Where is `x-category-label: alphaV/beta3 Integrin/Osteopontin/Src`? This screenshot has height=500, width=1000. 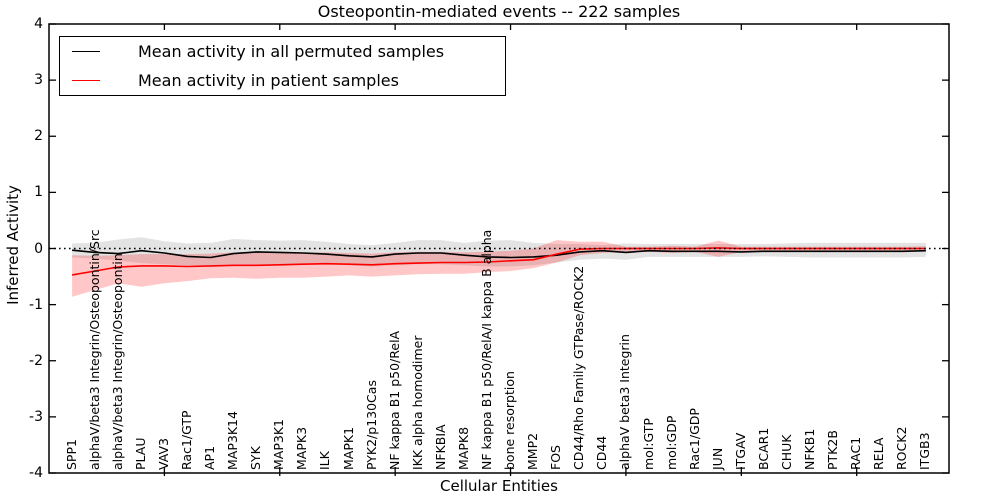
x-category-label: alphaV/beta3 Integrin/Osteopontin/Src is located at coordinates (94, 349).